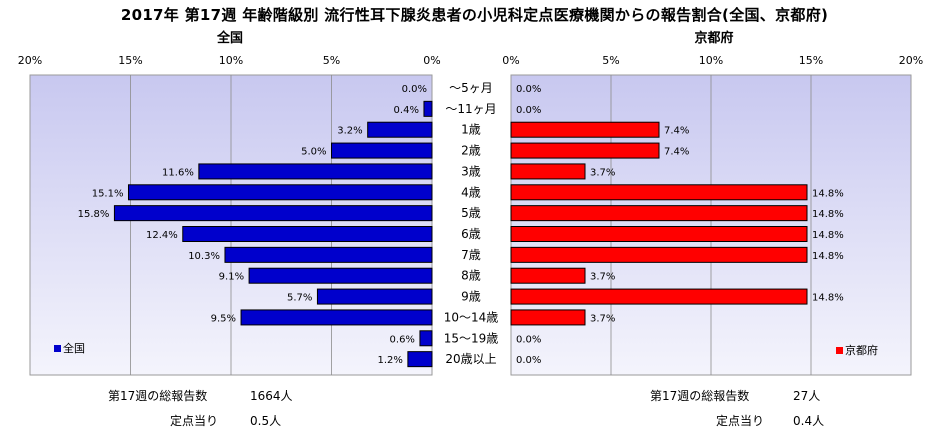 The height and width of the screenshot is (433, 949). What do you see at coordinates (94, 214) in the screenshot?
I see `national-value-label: 15.8%` at bounding box center [94, 214].